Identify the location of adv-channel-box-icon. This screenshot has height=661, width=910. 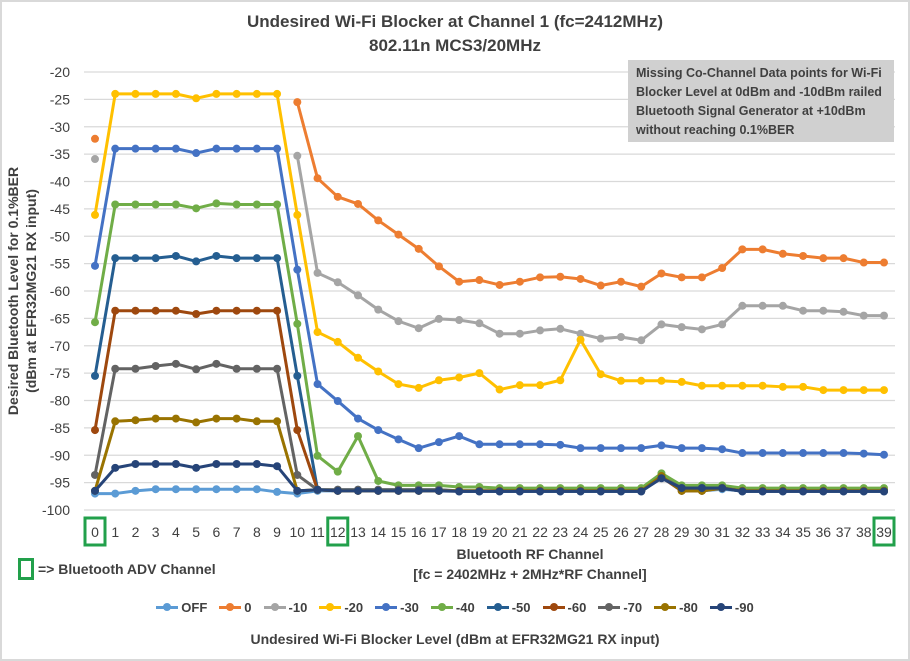
(26, 569).